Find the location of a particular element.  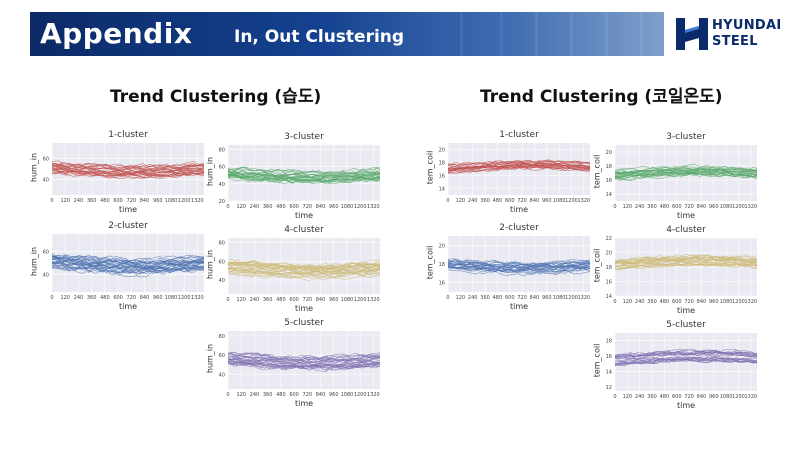

x-tick-label: 840 is located at coordinates (145, 298).